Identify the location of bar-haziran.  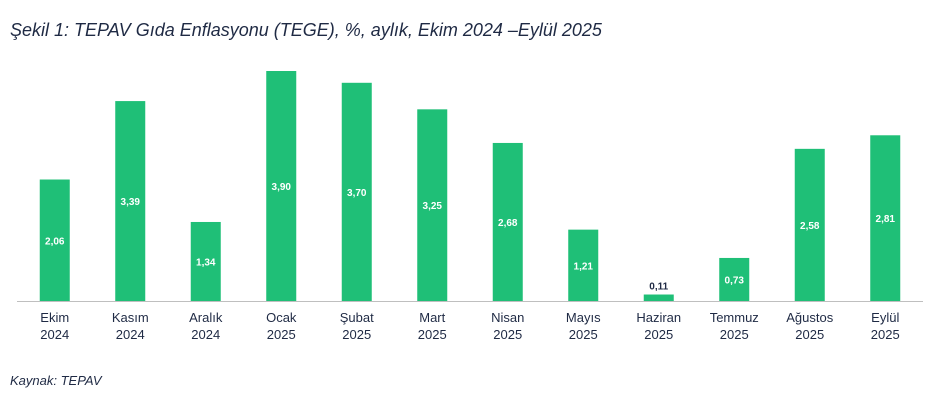
(658, 297).